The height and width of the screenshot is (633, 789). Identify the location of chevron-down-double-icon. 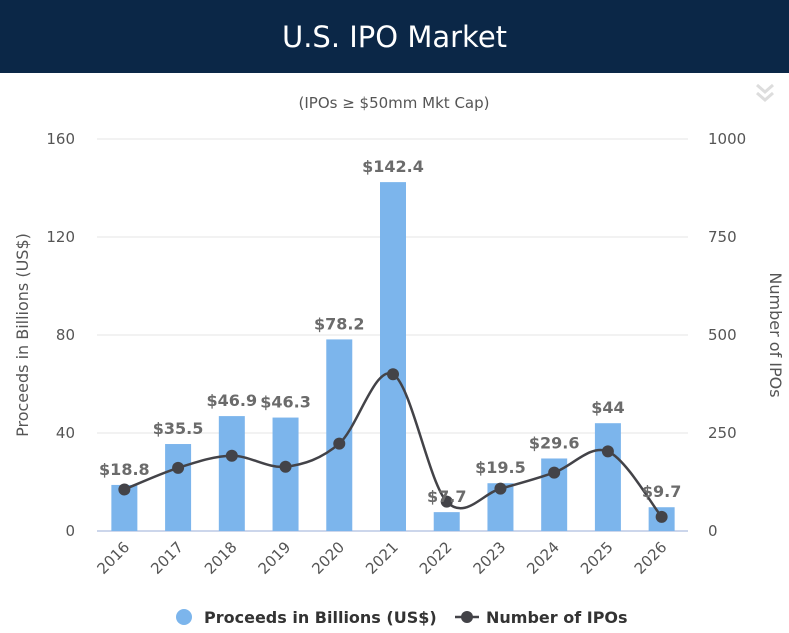
(765, 93).